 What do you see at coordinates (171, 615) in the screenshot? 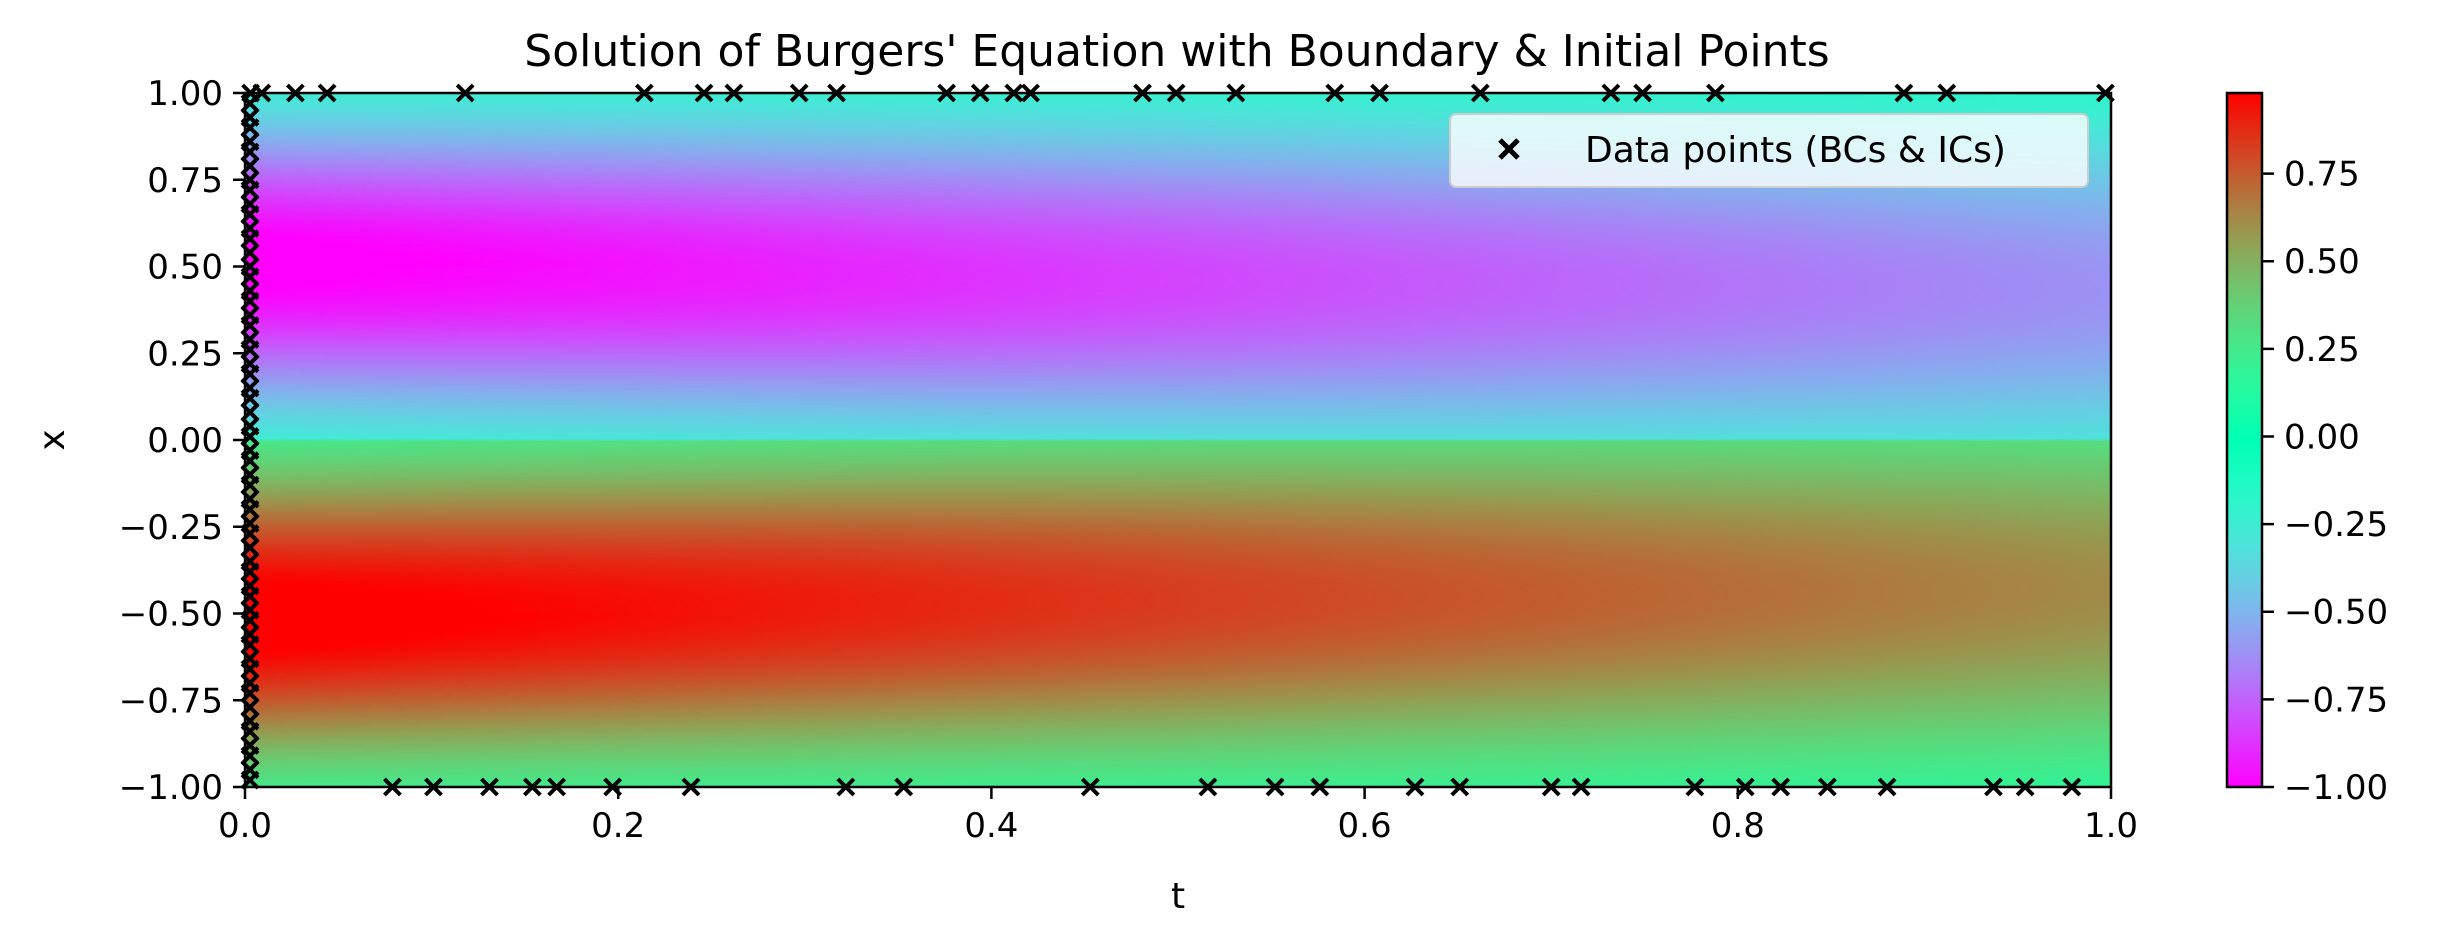
I see `y-tick-label: −0.50` at bounding box center [171, 615].